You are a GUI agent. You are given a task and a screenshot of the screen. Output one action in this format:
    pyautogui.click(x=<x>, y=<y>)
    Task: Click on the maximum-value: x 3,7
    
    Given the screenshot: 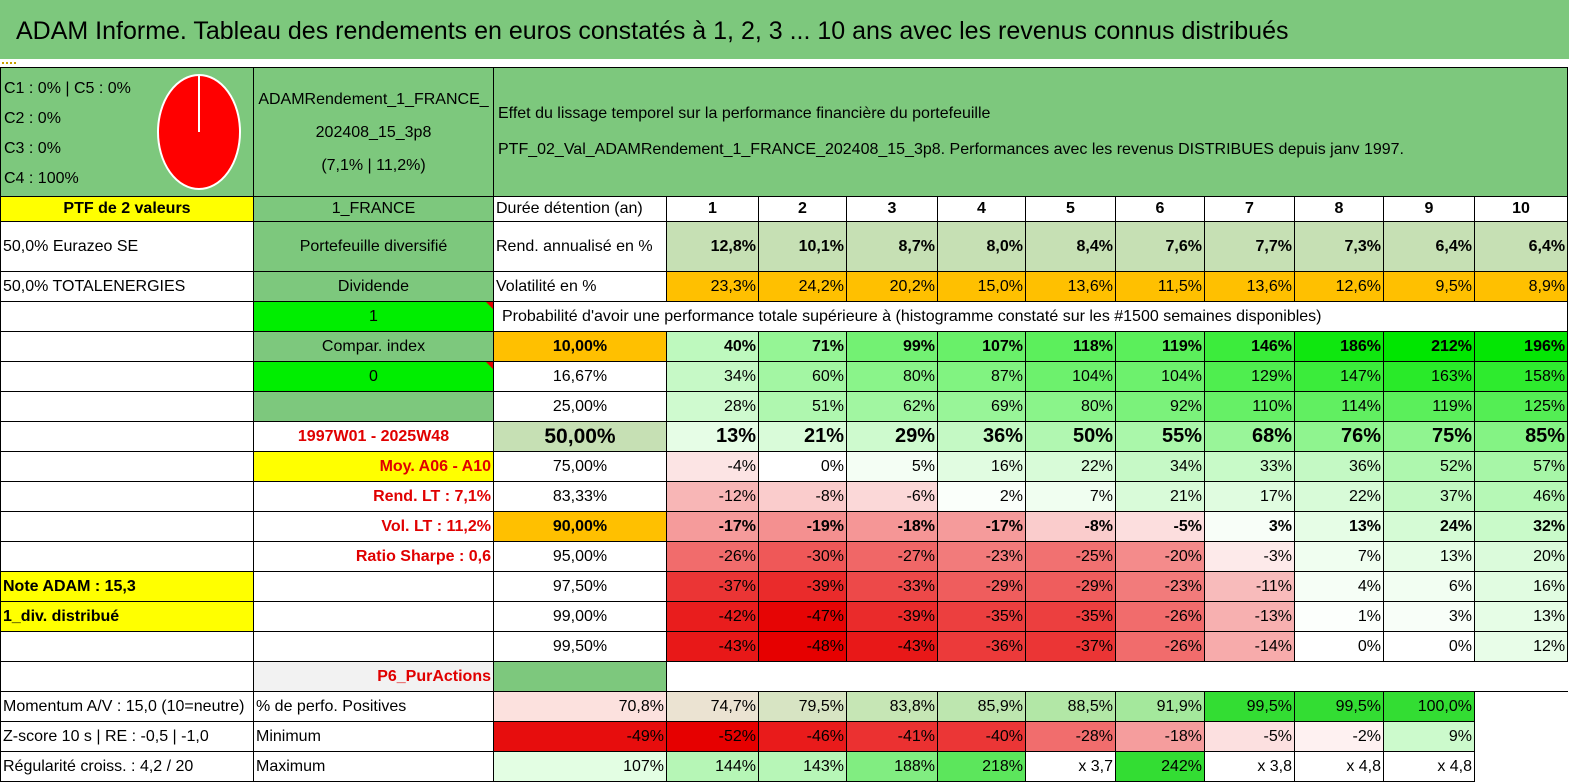 What is the action you would take?
    pyautogui.click(x=1070, y=766)
    